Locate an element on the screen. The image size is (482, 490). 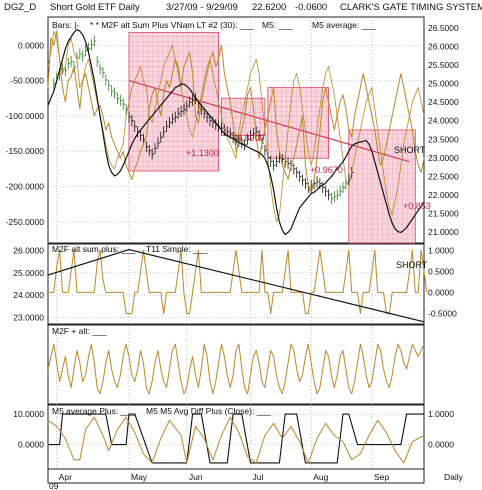
annotation-short-main: SHORT is located at coordinates (410, 150).